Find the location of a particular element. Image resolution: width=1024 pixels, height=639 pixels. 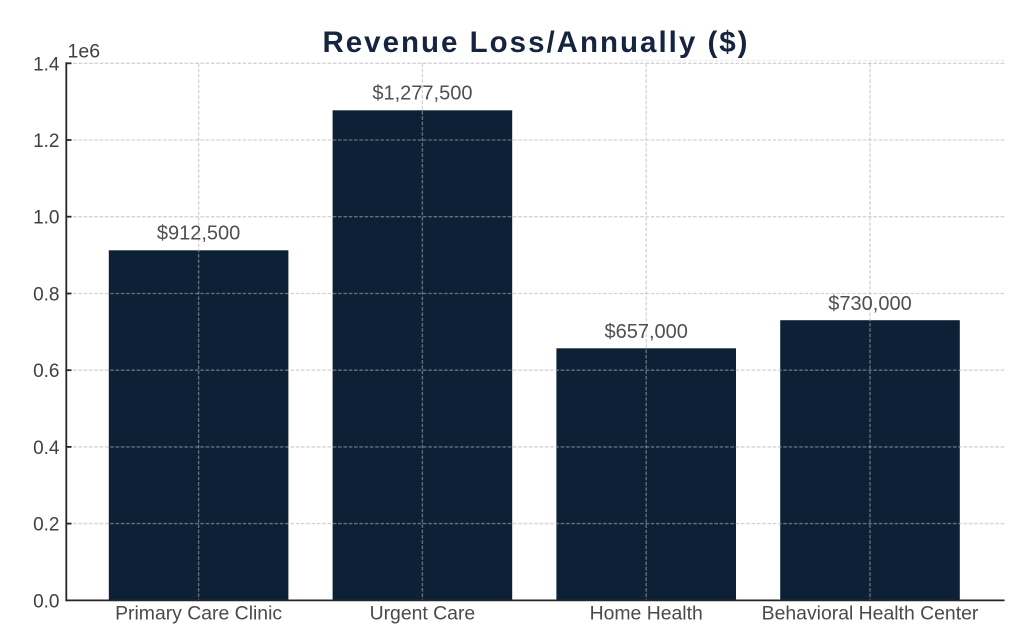

svg-text: $657,000 is located at coordinates (645, 332).